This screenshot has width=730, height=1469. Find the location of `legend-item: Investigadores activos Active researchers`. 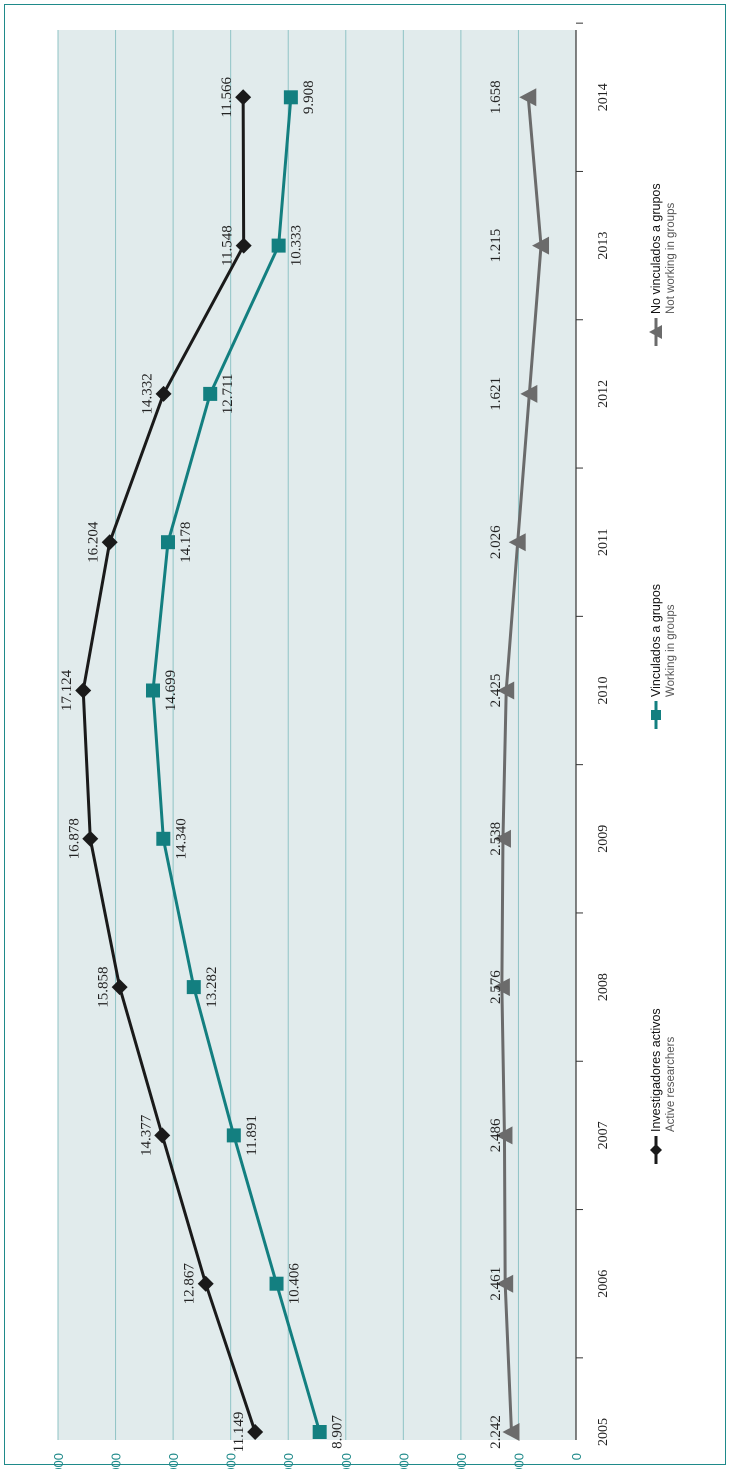

legend-item: Investigadores activos Active researchers is located at coordinates (663, 1086).